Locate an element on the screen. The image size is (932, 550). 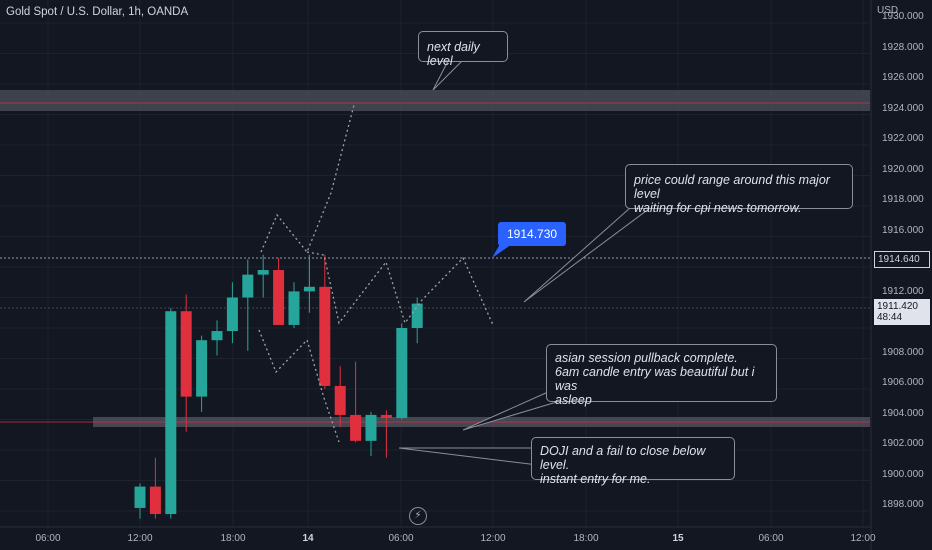
y-tick-label: 1912.000 is located at coordinates (903, 291).